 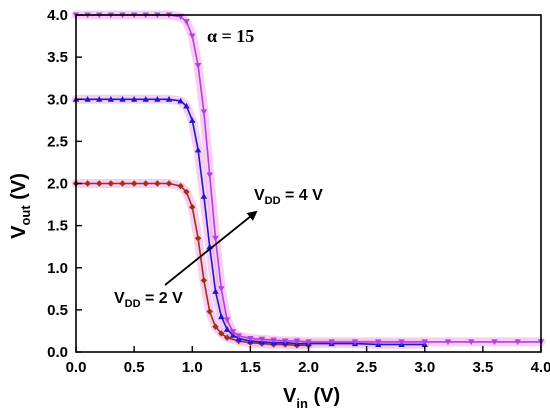 What do you see at coordinates (19, 232) in the screenshot?
I see `y-axis-title-main: V` at bounding box center [19, 232].